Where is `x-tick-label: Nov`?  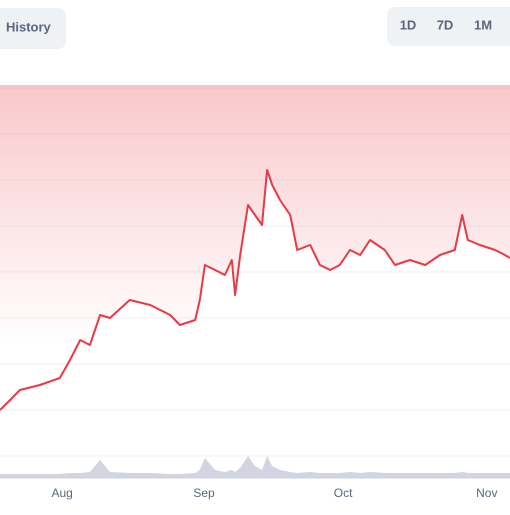
x-tick-label: Nov is located at coordinates (486, 493).